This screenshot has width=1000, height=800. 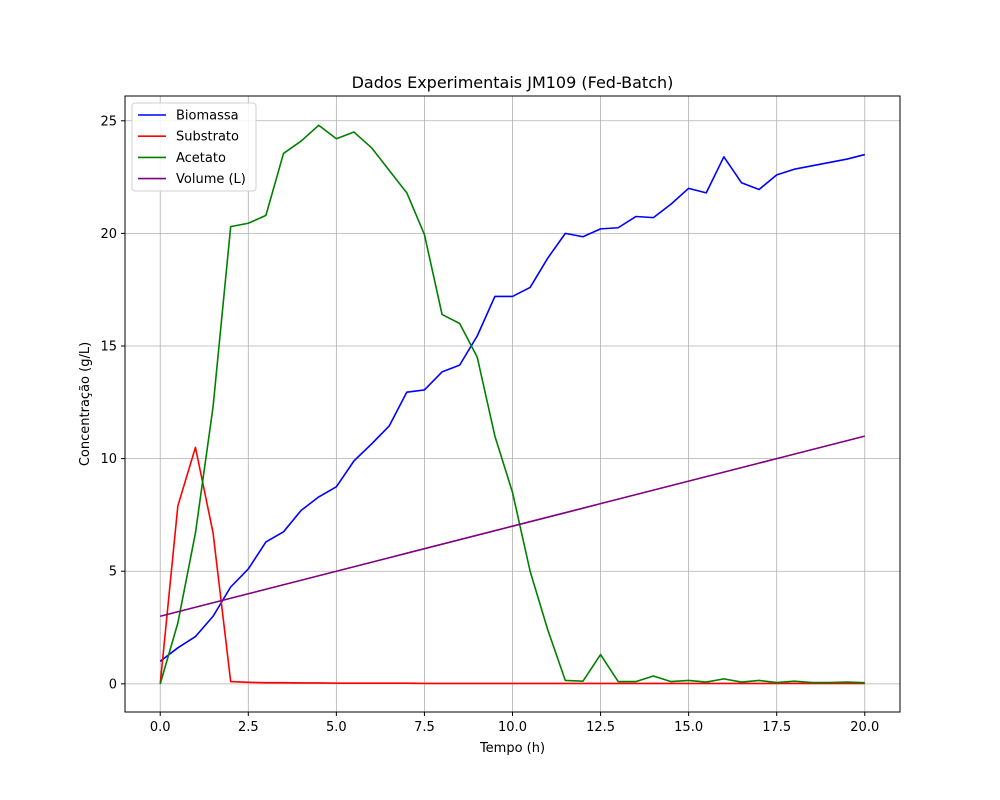 What do you see at coordinates (201, 158) in the screenshot?
I see `legend-label-acetato: Acetato` at bounding box center [201, 158].